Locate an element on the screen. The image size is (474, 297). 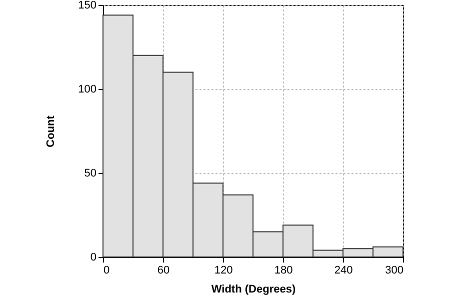
x-tick-label: 240 is located at coordinates (343, 270).